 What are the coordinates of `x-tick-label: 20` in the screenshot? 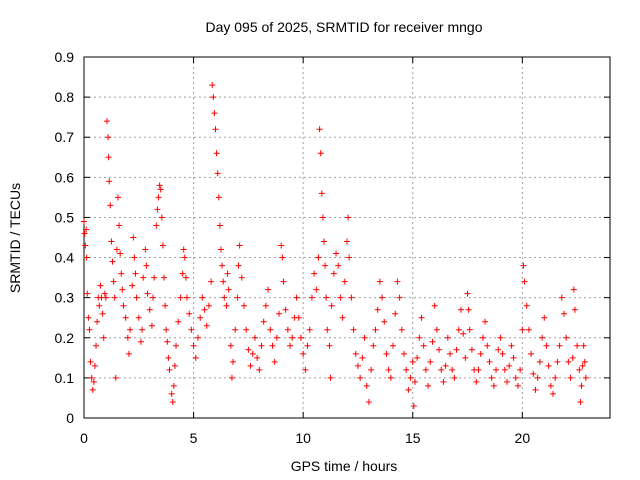 It's located at (523, 438).